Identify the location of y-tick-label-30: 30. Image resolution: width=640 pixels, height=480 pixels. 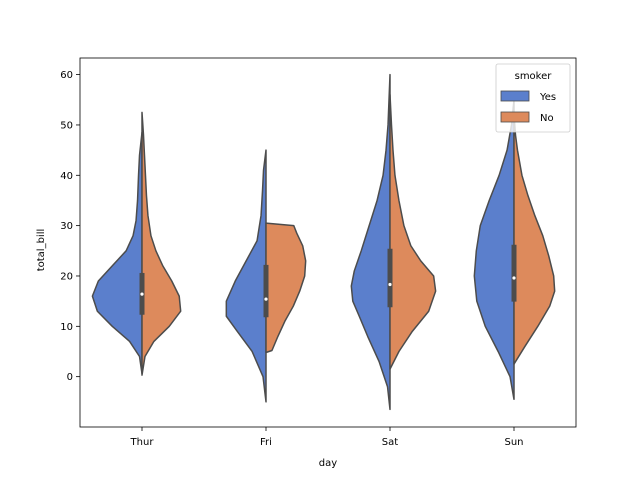
(66, 226).